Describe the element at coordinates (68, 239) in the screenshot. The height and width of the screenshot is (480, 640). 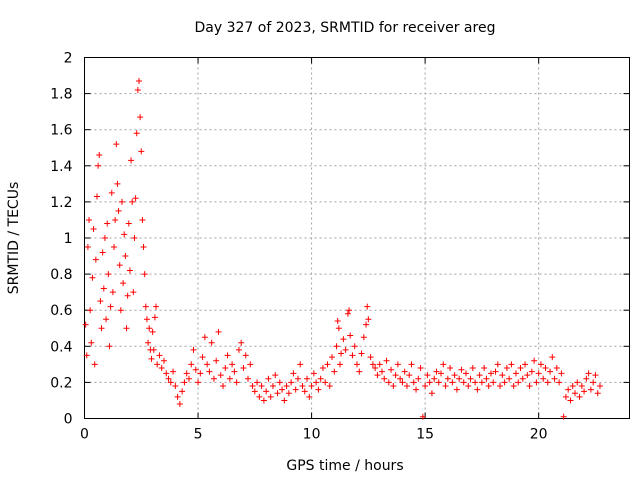
I see `y-tick-label: 1` at that location.